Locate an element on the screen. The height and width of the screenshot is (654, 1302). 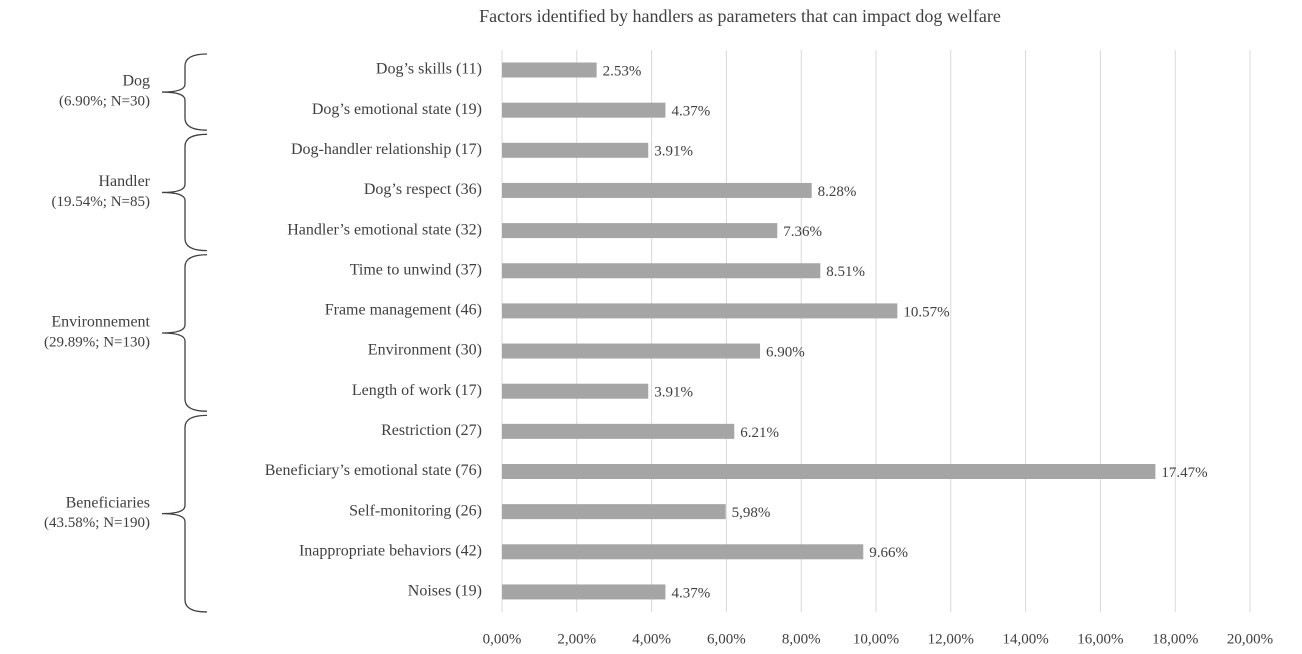
x-tick-label: 6,00% is located at coordinates (726, 639).